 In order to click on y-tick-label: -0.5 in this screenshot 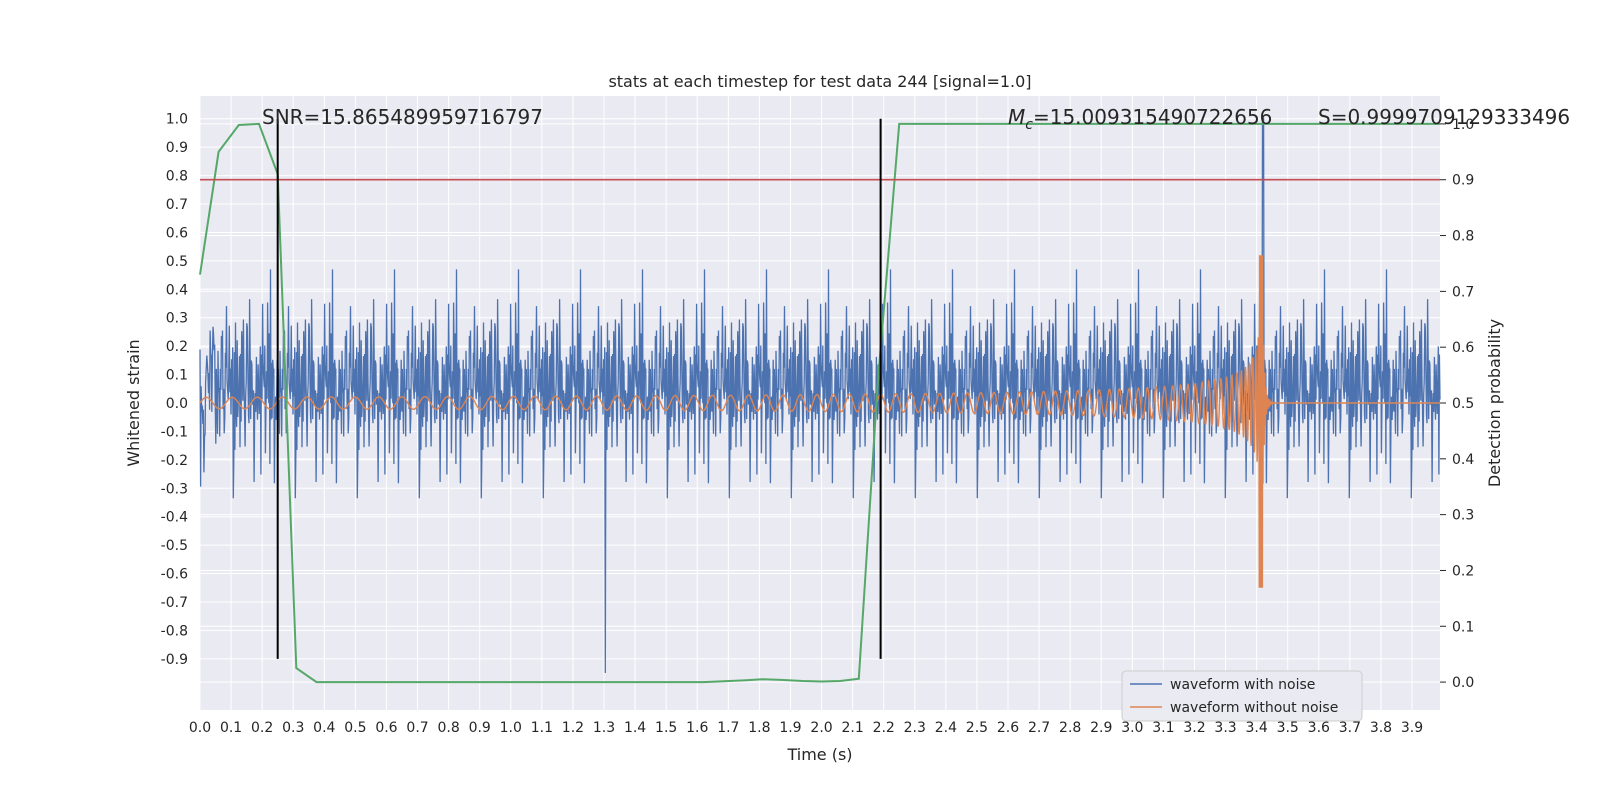, I will do `click(174, 546)`.